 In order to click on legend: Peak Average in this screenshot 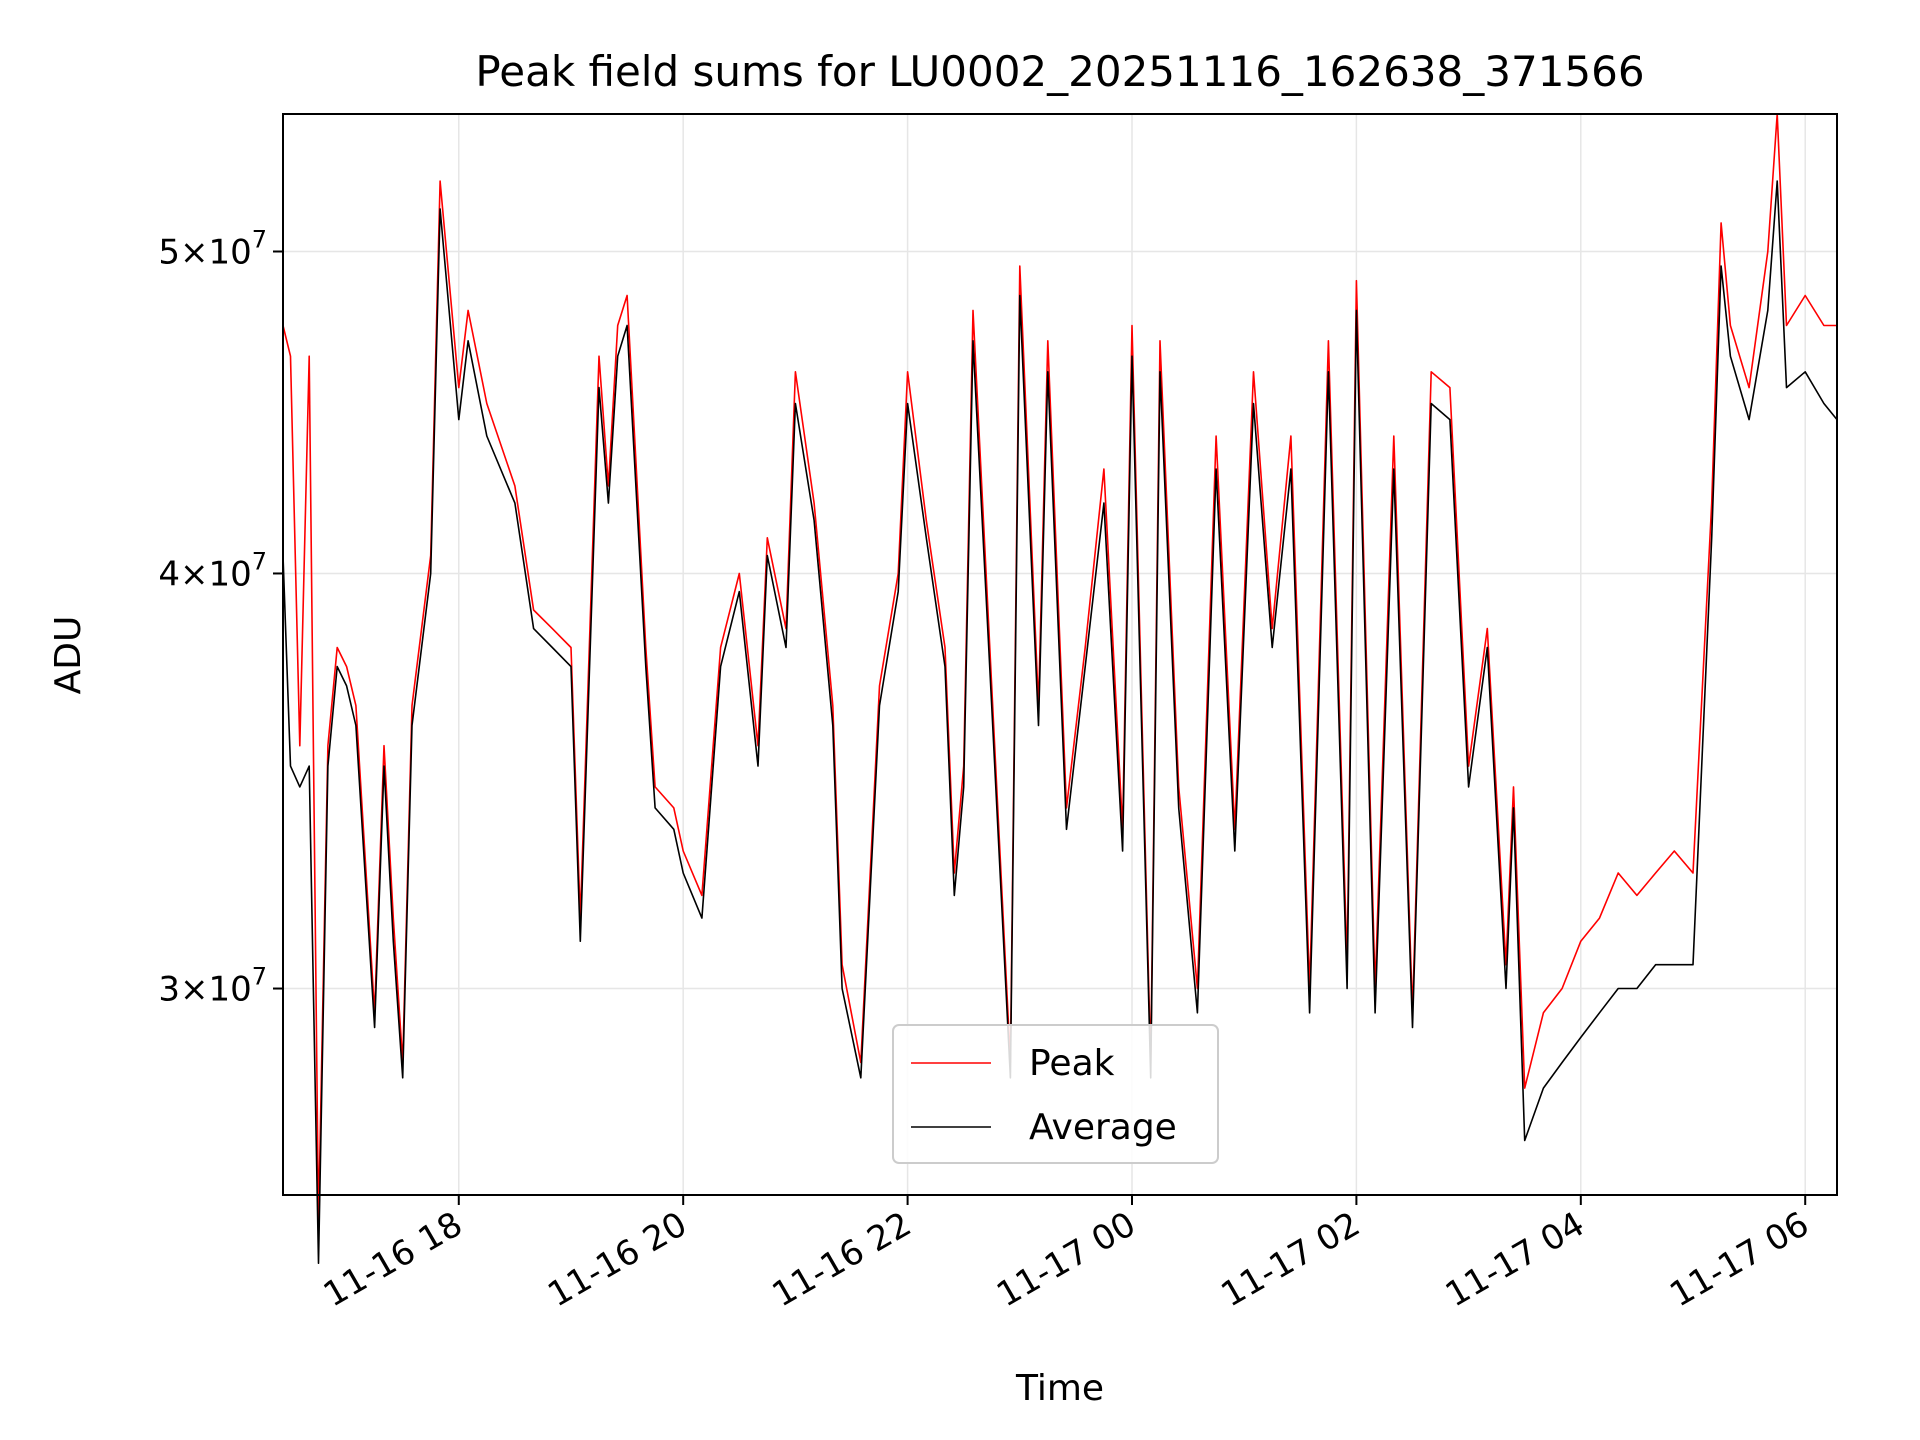, I will do `click(1055, 1094)`.